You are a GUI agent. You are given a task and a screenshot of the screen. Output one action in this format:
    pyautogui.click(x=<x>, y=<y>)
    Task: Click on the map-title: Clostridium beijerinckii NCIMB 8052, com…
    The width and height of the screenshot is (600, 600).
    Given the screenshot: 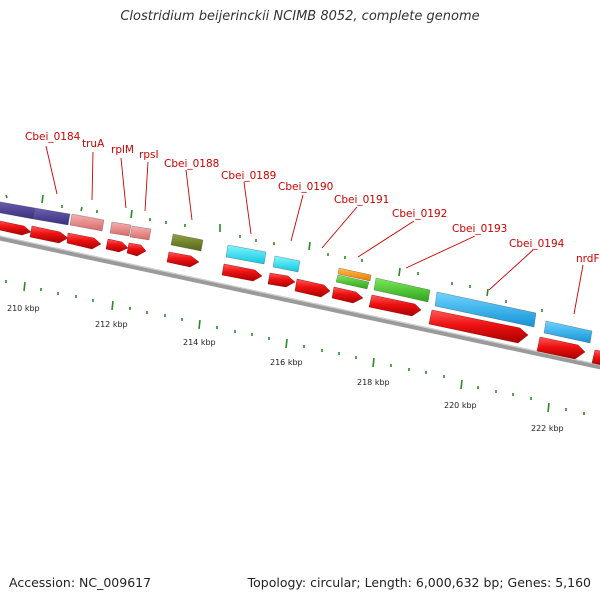 What is the action you would take?
    pyautogui.click(x=300, y=16)
    